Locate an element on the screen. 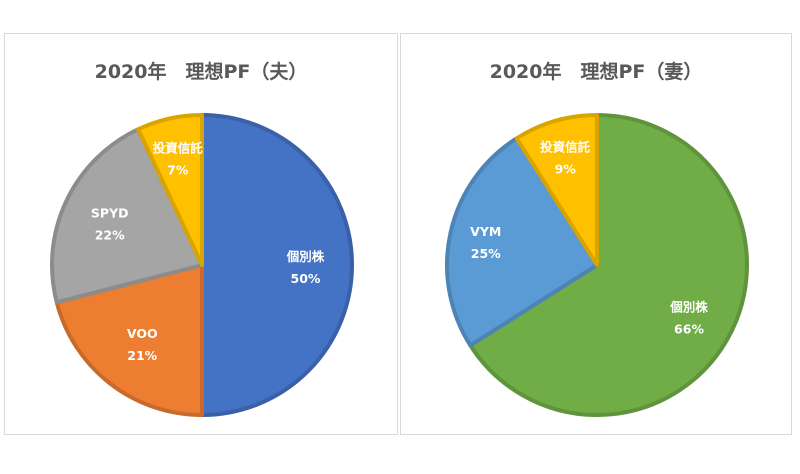  slice-label-husband-2: SPYD 22% is located at coordinates (110, 224).